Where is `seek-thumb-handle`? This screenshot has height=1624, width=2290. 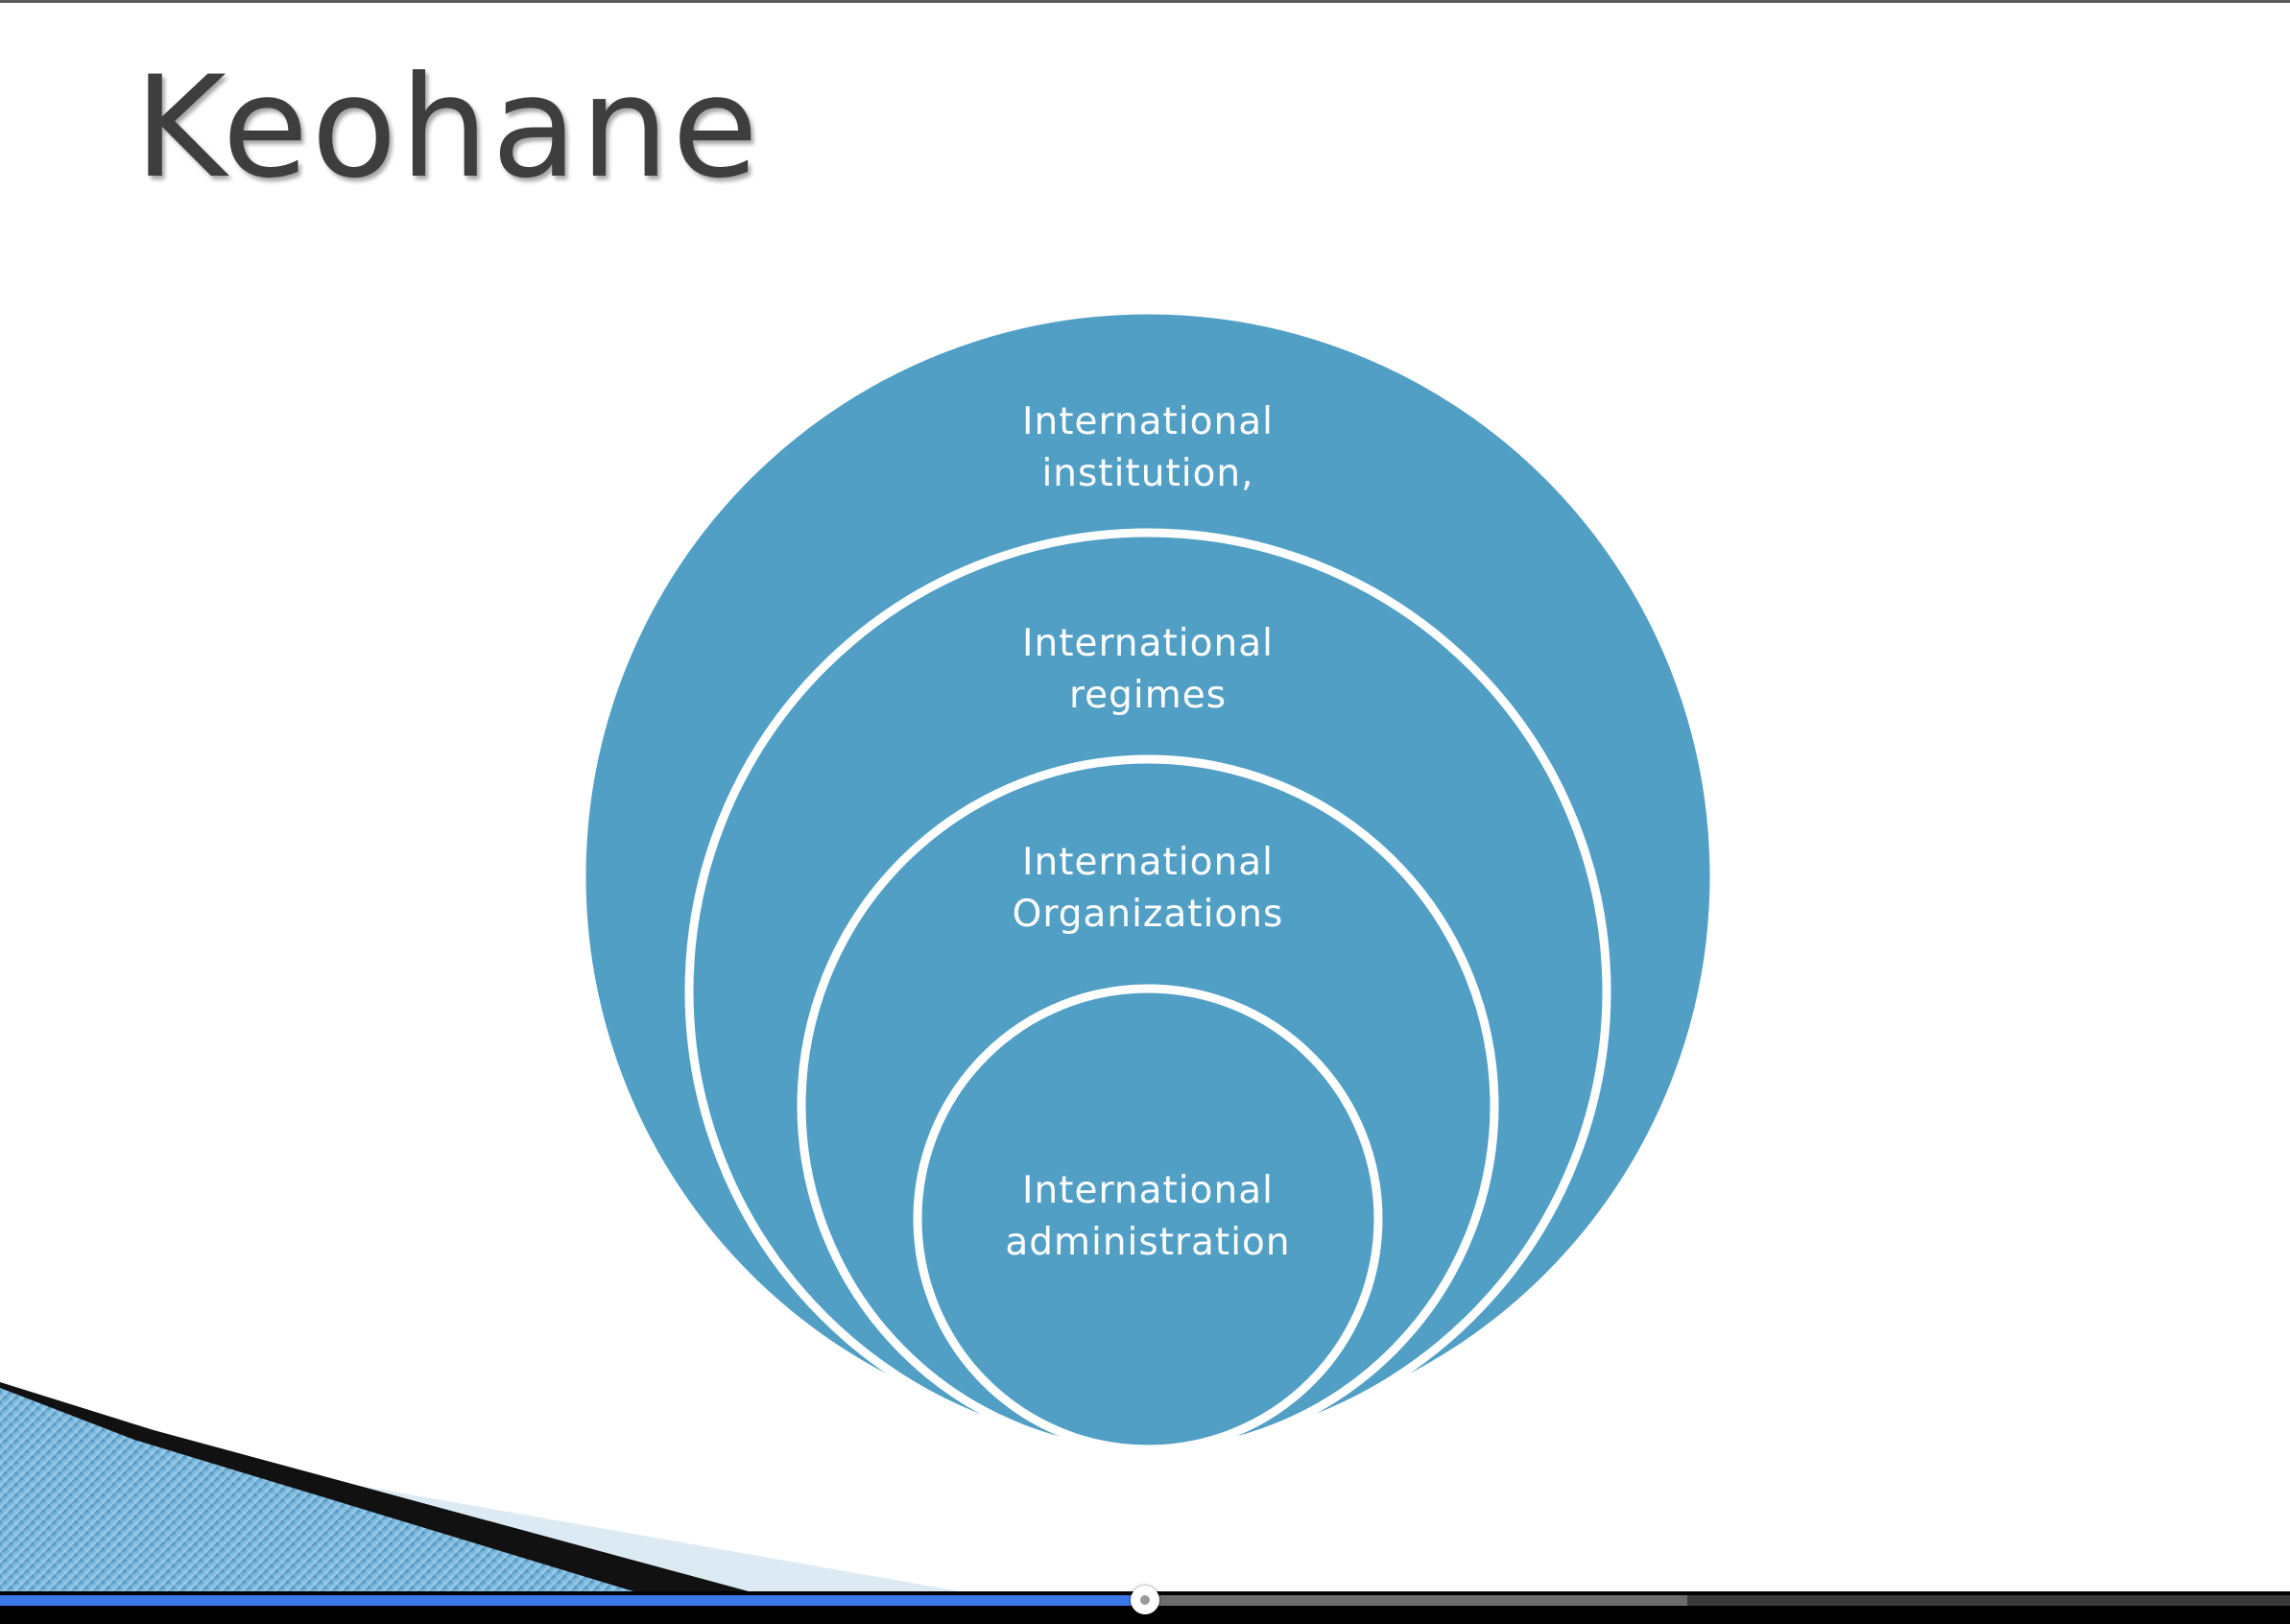 seek-thumb-handle is located at coordinates (1145, 1600).